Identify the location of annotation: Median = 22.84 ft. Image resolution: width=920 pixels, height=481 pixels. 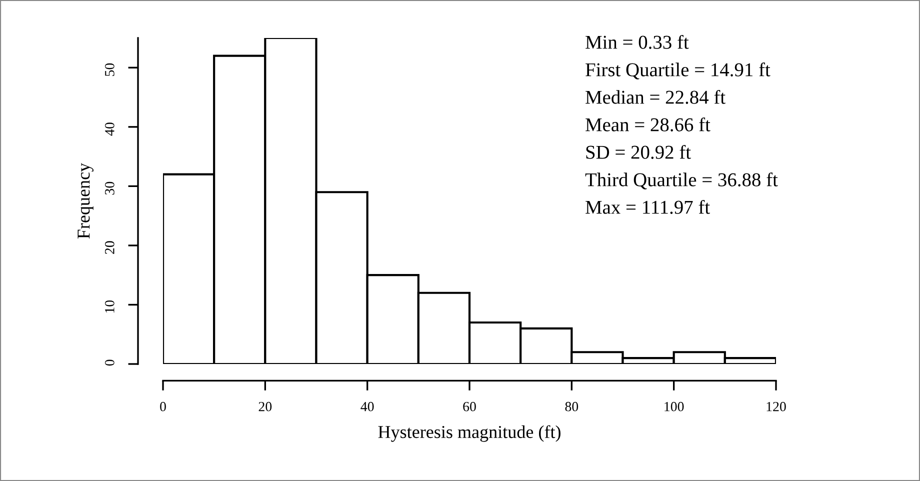
(656, 97).